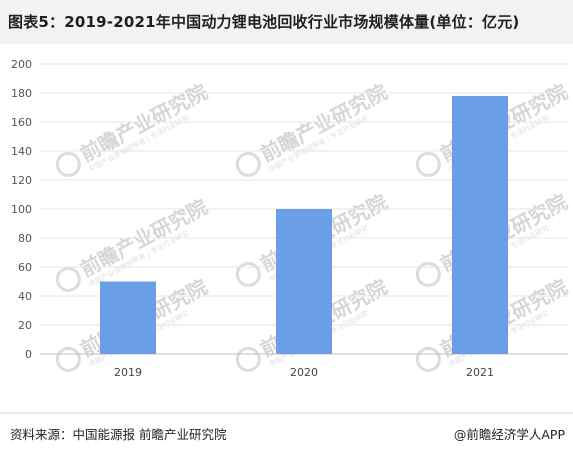  Describe the element at coordinates (264, 22) in the screenshot. I see `chart-title: 图表5：2019-2021年中国动力锂电池回收行业市场规模体量(单位：亿元)` at that location.